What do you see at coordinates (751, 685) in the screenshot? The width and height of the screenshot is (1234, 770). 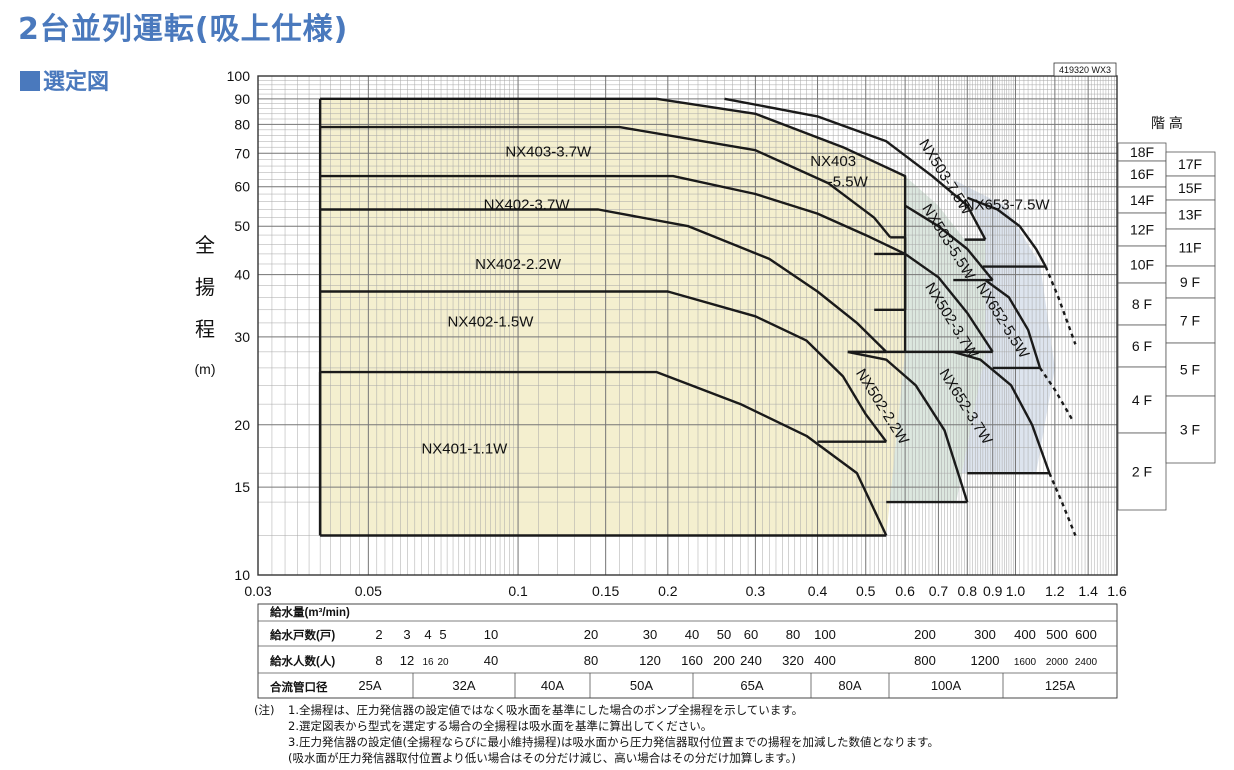 I see `pipe-size: 65A` at bounding box center [751, 685].